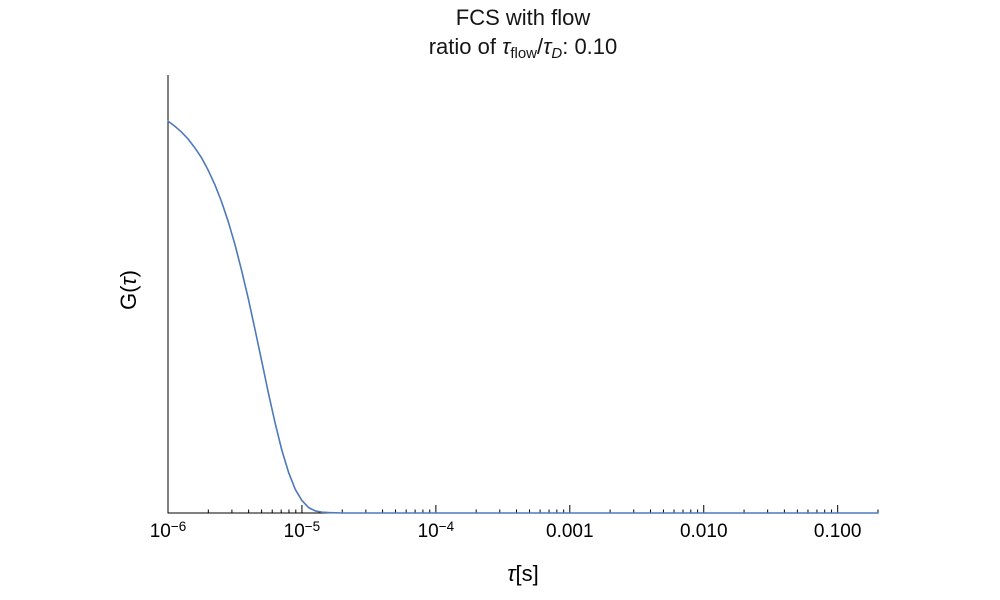 The image size is (1000, 600). What do you see at coordinates (465, 46) in the screenshot?
I see `subtitle-prefix: ratio of` at bounding box center [465, 46].